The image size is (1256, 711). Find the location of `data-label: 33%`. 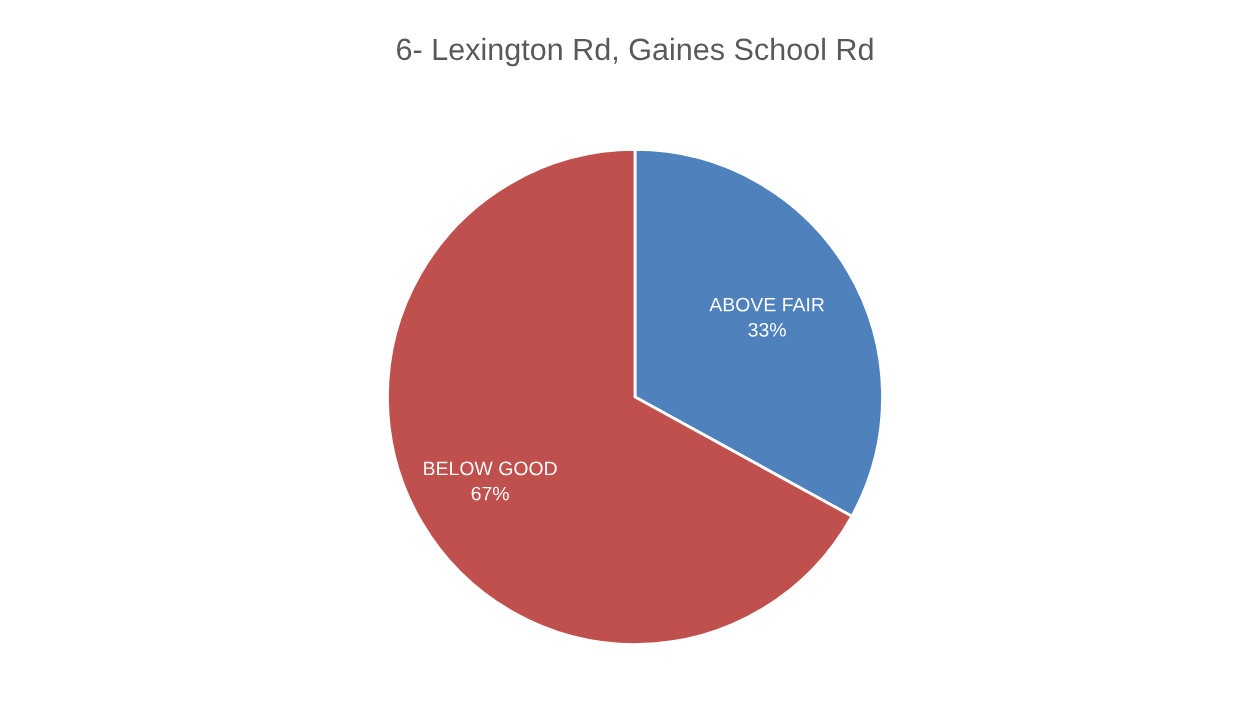

data-label: 33% is located at coordinates (767, 329).